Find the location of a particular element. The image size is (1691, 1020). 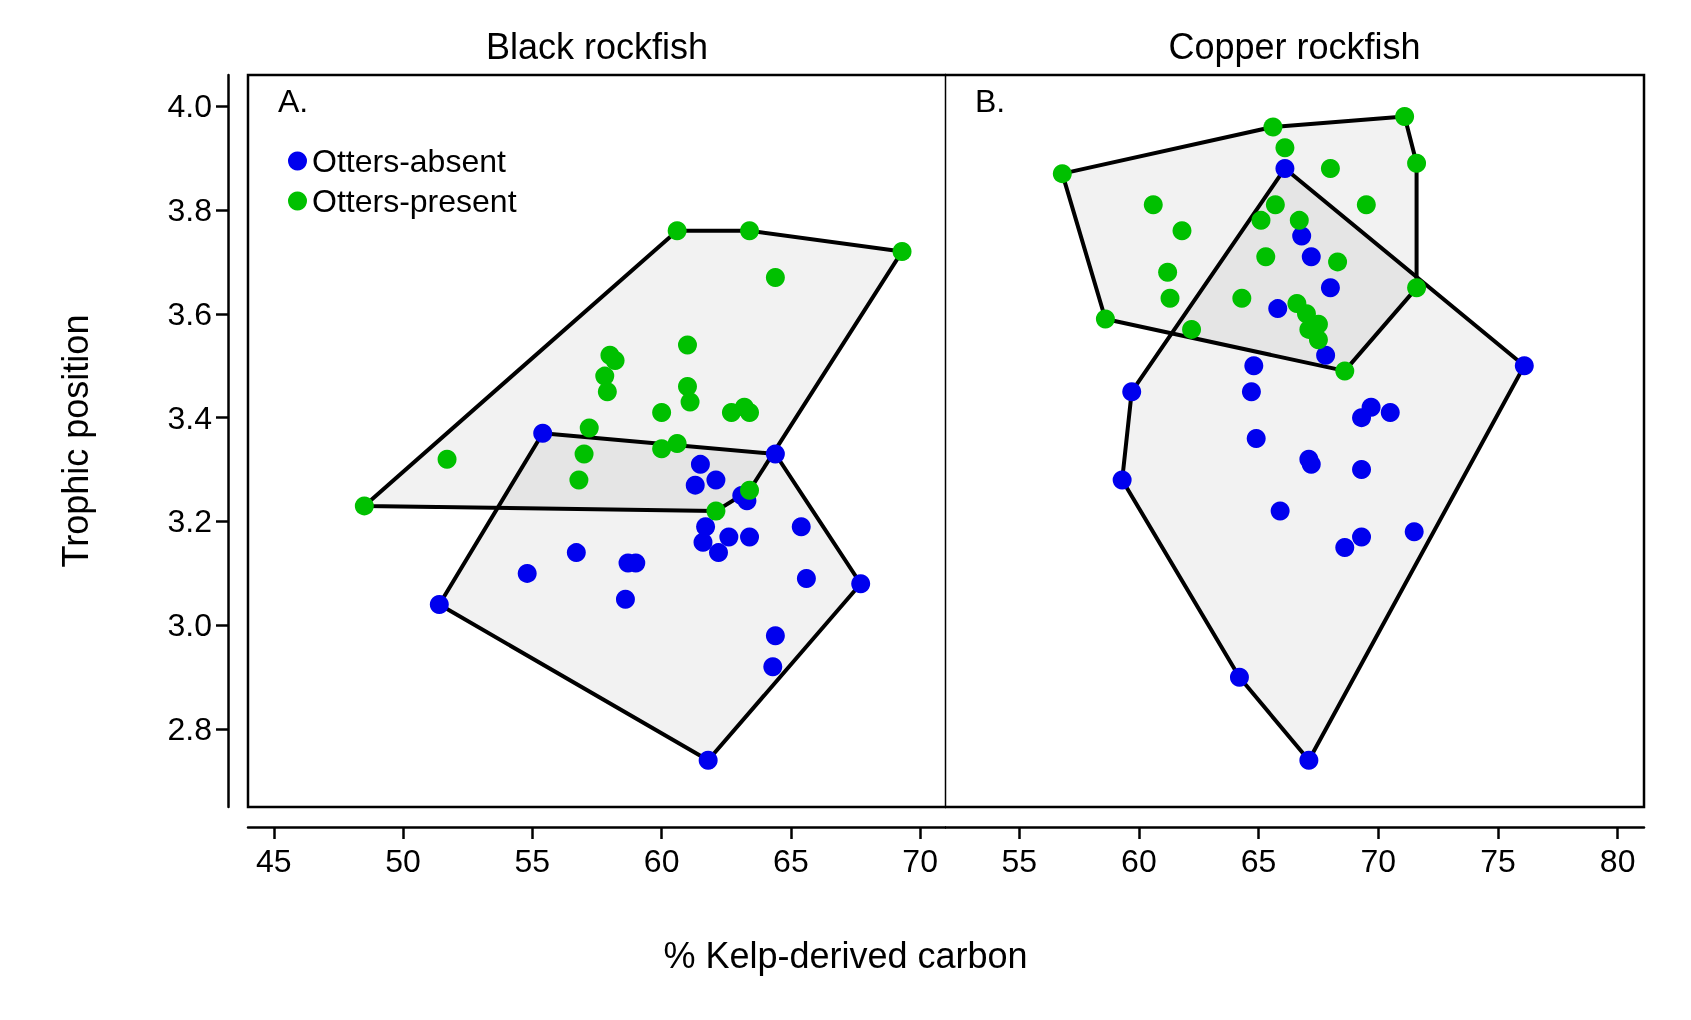

chart-title: Copper rockfish is located at coordinates (1294, 46).